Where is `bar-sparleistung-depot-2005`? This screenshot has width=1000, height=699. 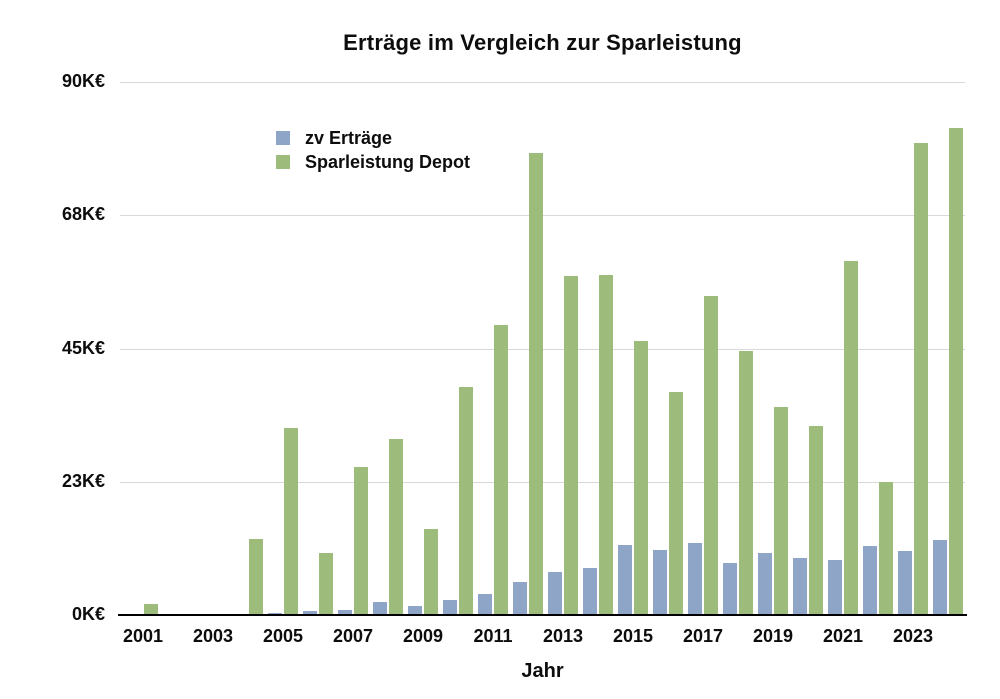
bar-sparleistung-depot-2005 is located at coordinates (291, 521).